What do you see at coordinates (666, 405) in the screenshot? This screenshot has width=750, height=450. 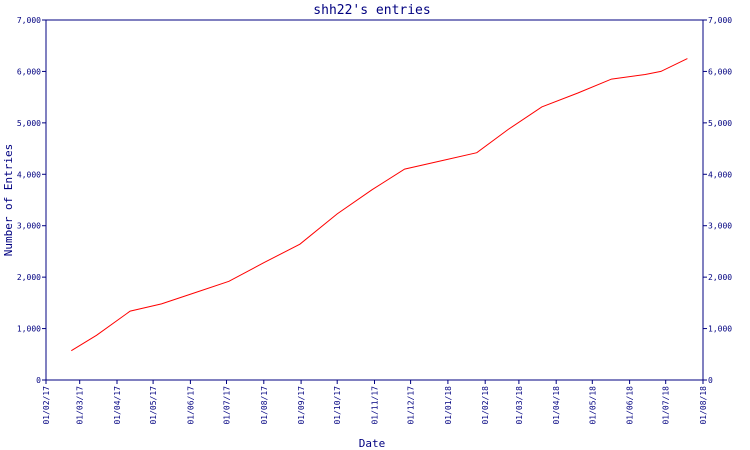 I see `x-tick-label: 01/07/18` at bounding box center [666, 405].